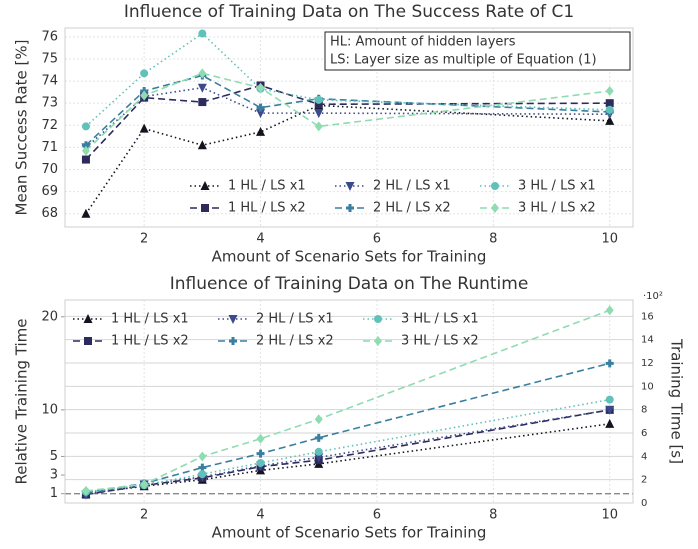 Image resolution: width=698 pixels, height=549 pixels. Describe the element at coordinates (644, 433) in the screenshot. I see `y2-tick-label: 6` at that location.